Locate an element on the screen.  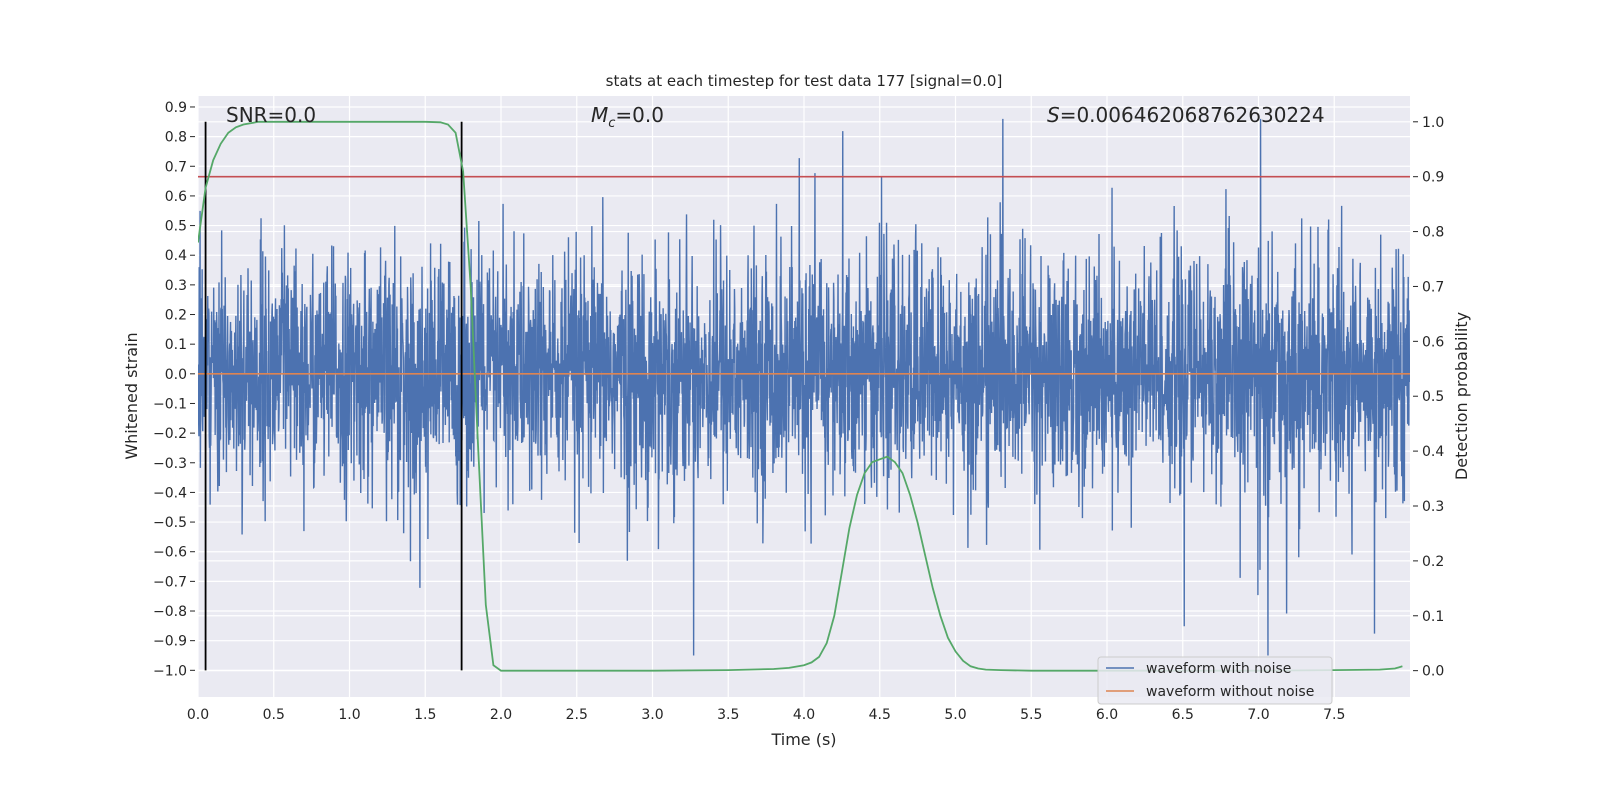
x-tick-label: 0.5 is located at coordinates (274, 715).